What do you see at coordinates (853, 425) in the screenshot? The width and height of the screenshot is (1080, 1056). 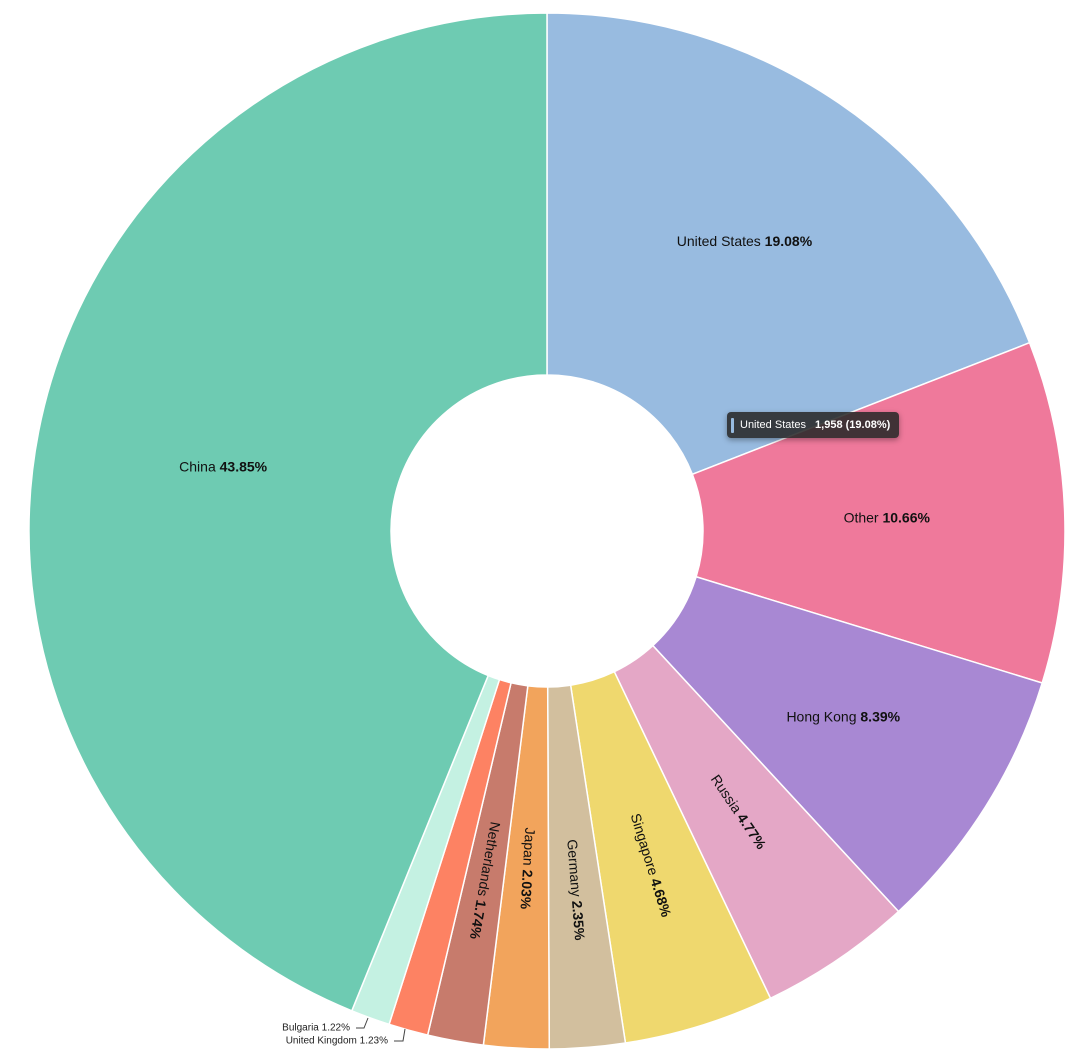 I see `tooltip-value: 1,958 (19.08%)` at bounding box center [853, 425].